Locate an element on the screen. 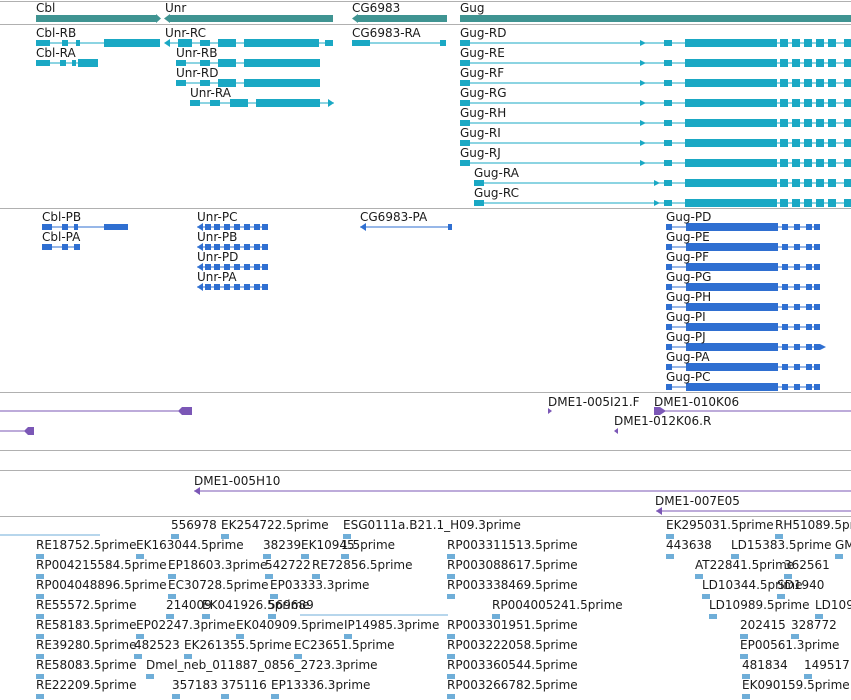 This screenshot has height=700, width=851. est-label: RE72856.5prime is located at coordinates (362, 565).